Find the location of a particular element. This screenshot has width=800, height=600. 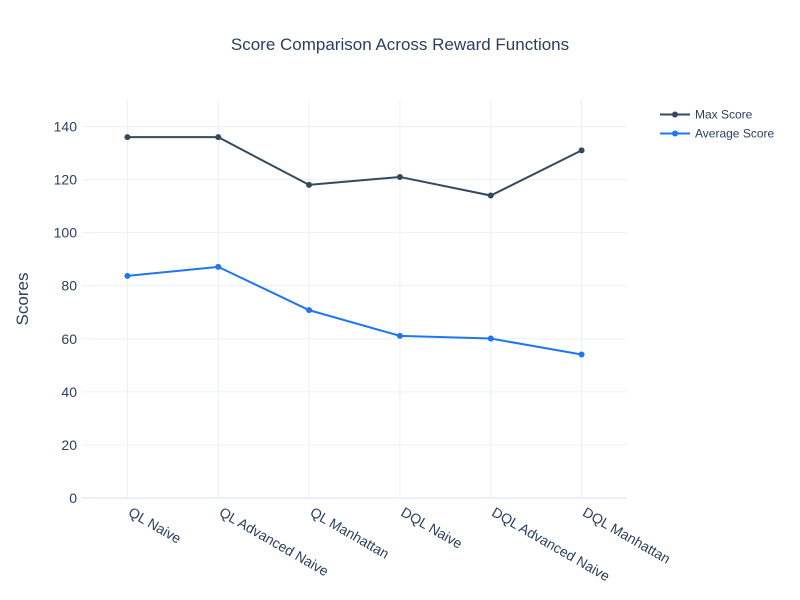

data-point-max-score-ql-naive is located at coordinates (127, 137).